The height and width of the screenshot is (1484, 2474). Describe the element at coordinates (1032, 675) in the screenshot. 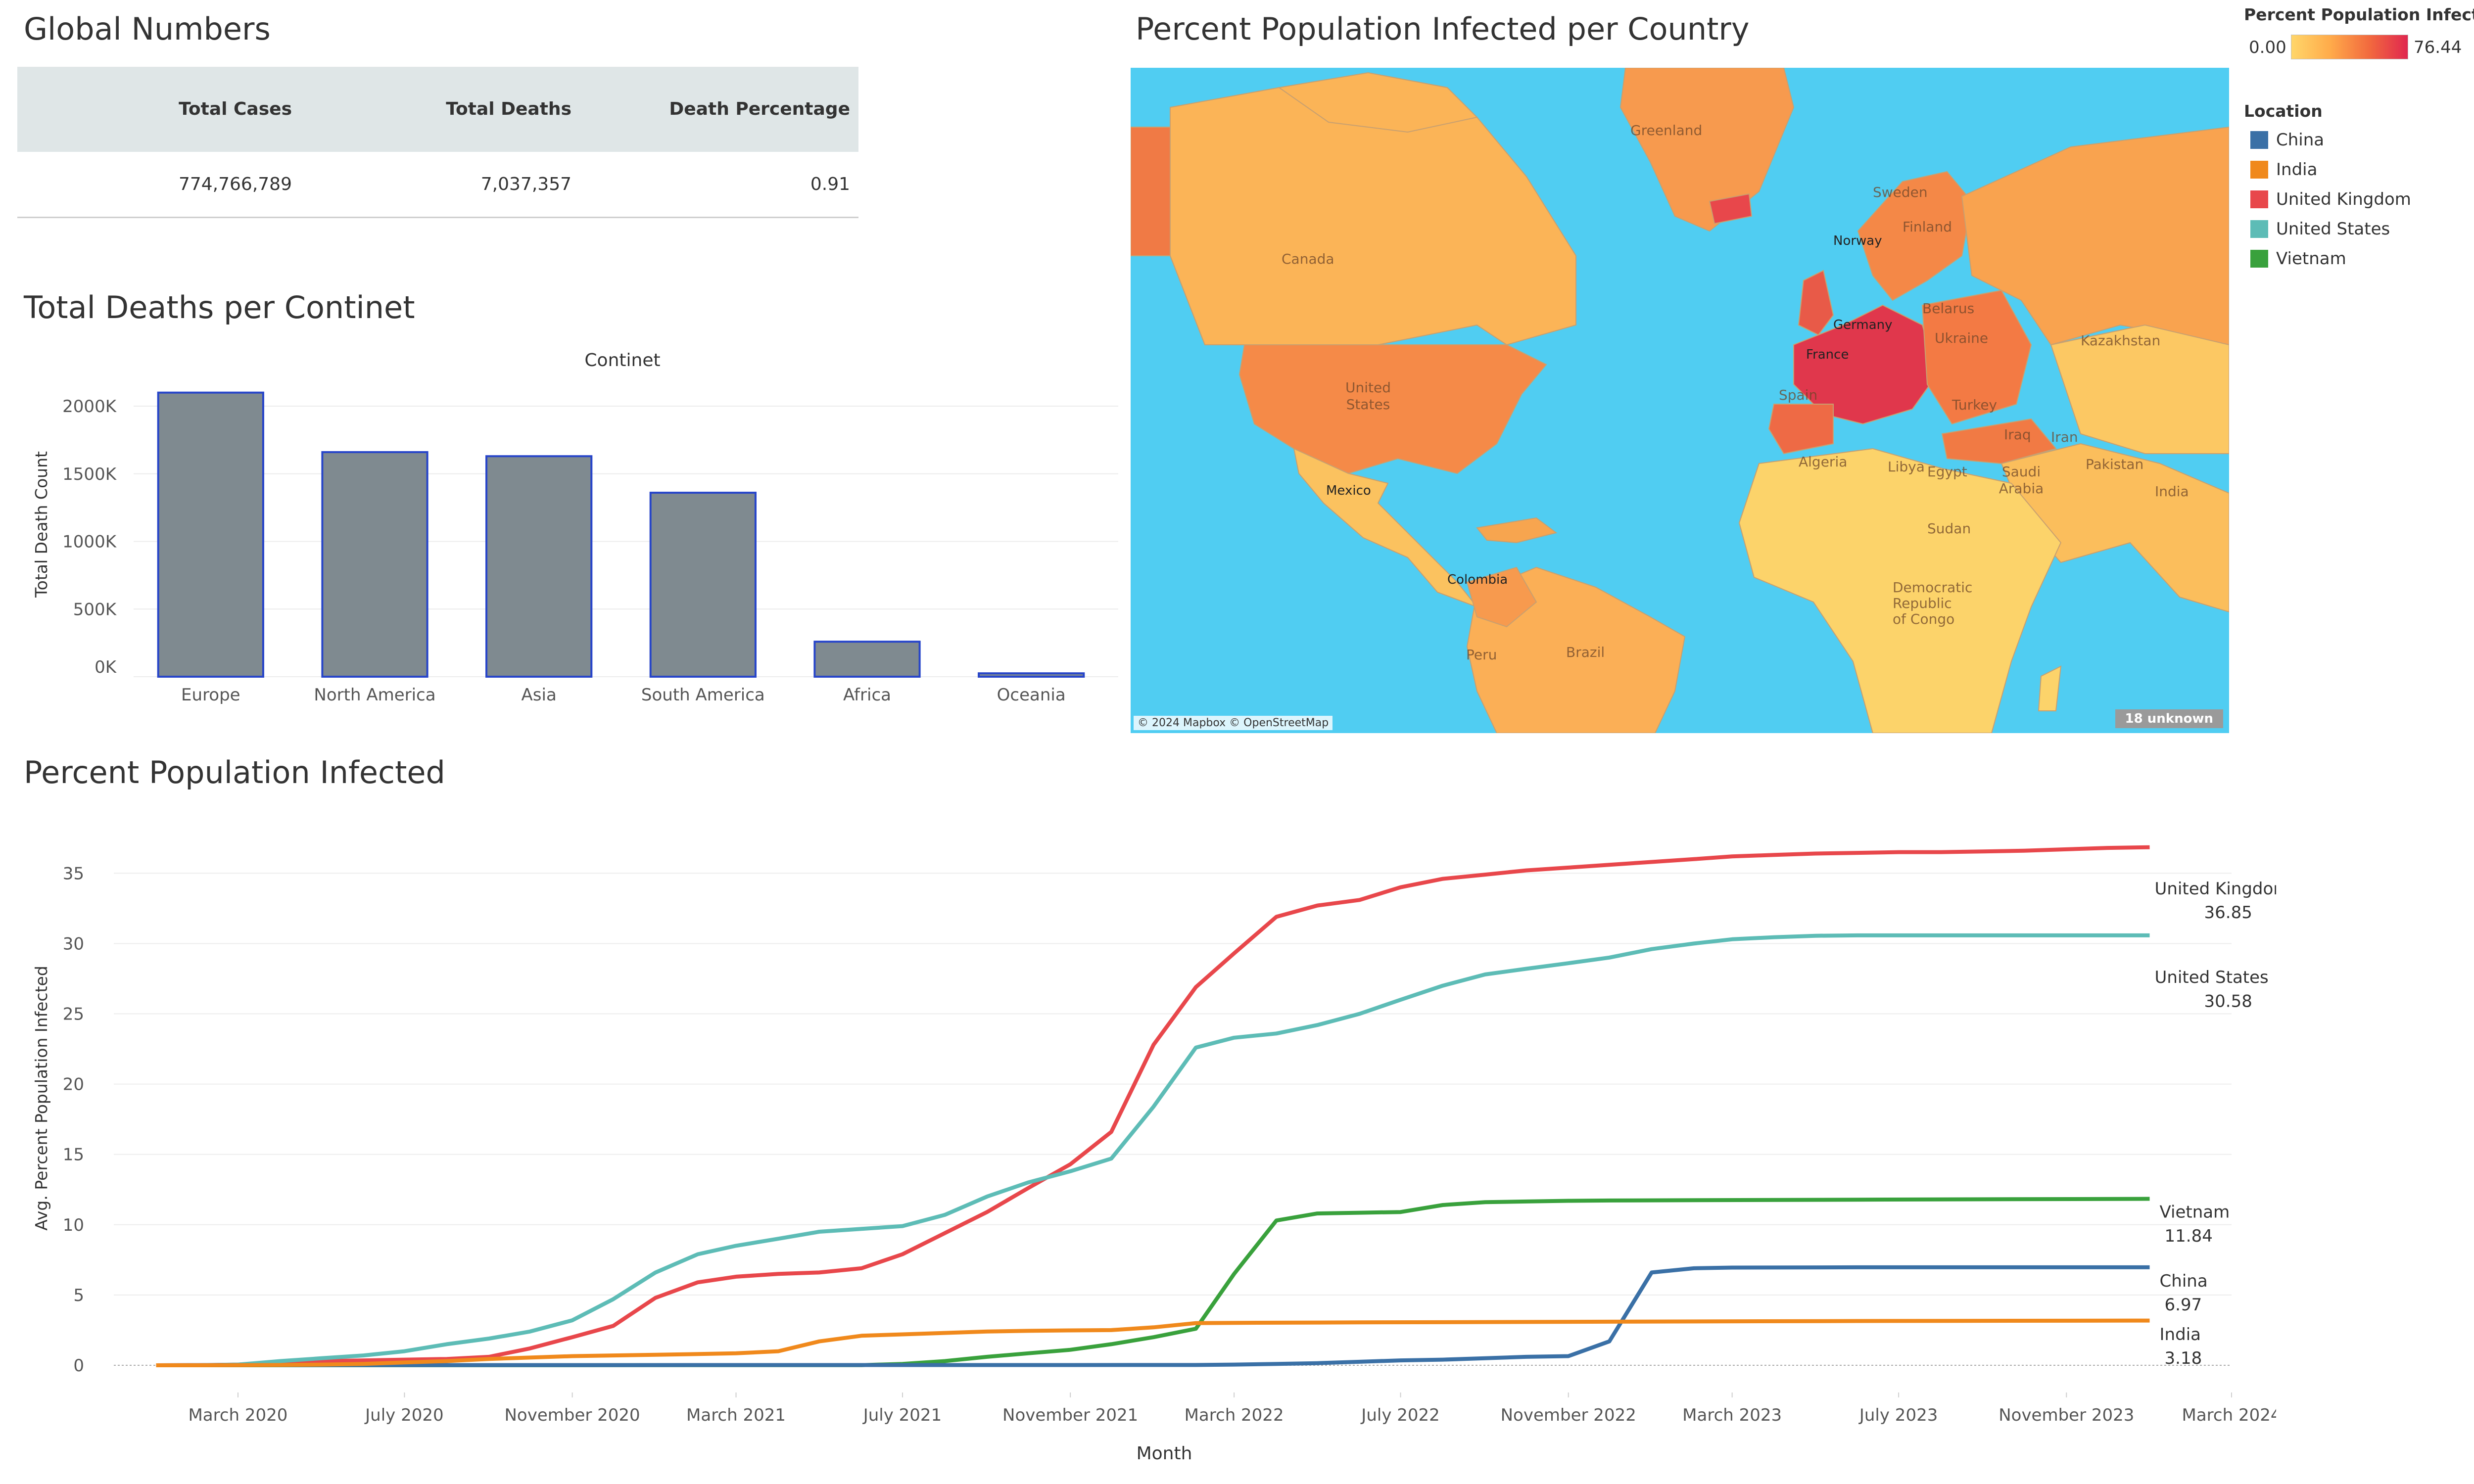

I see `bar-oceania` at that location.